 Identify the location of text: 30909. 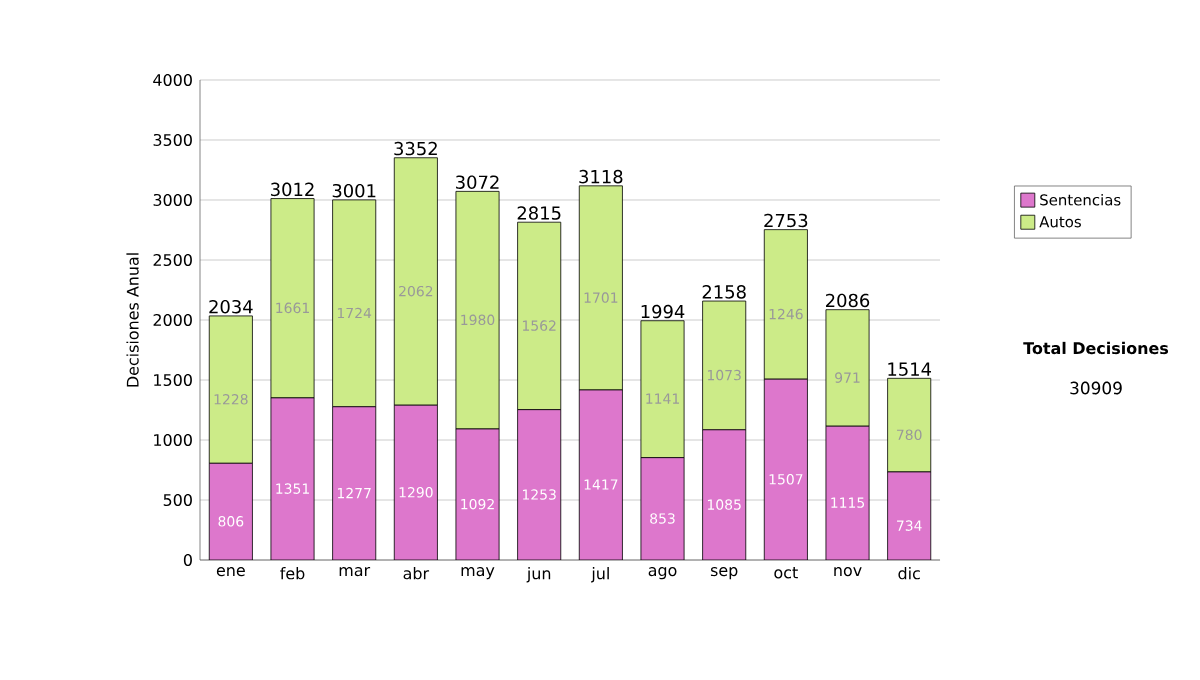
(1096, 388).